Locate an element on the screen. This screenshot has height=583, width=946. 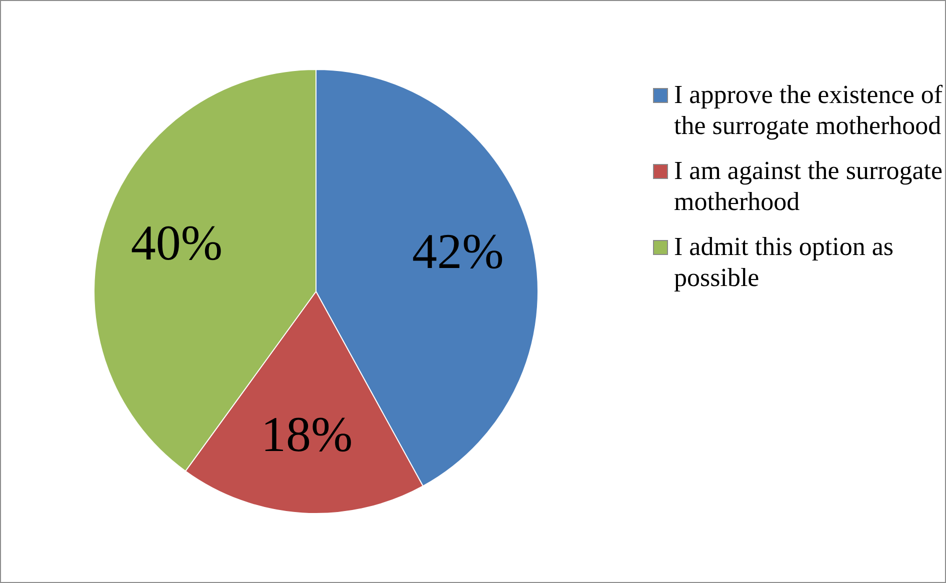
data-label: 42% is located at coordinates (458, 251).